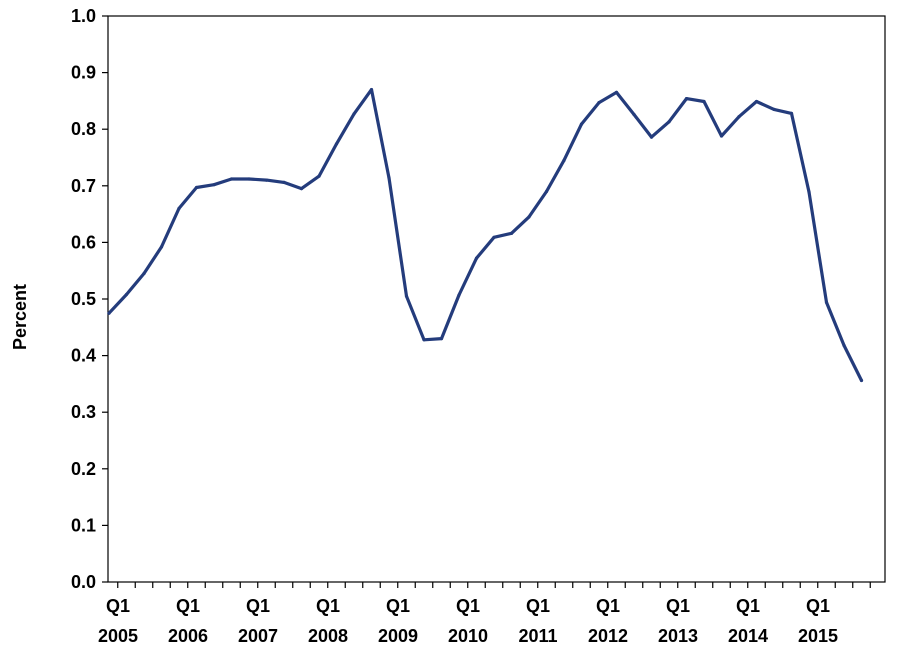  Describe the element at coordinates (20, 317) in the screenshot. I see `y-axis-title: Percent` at that location.